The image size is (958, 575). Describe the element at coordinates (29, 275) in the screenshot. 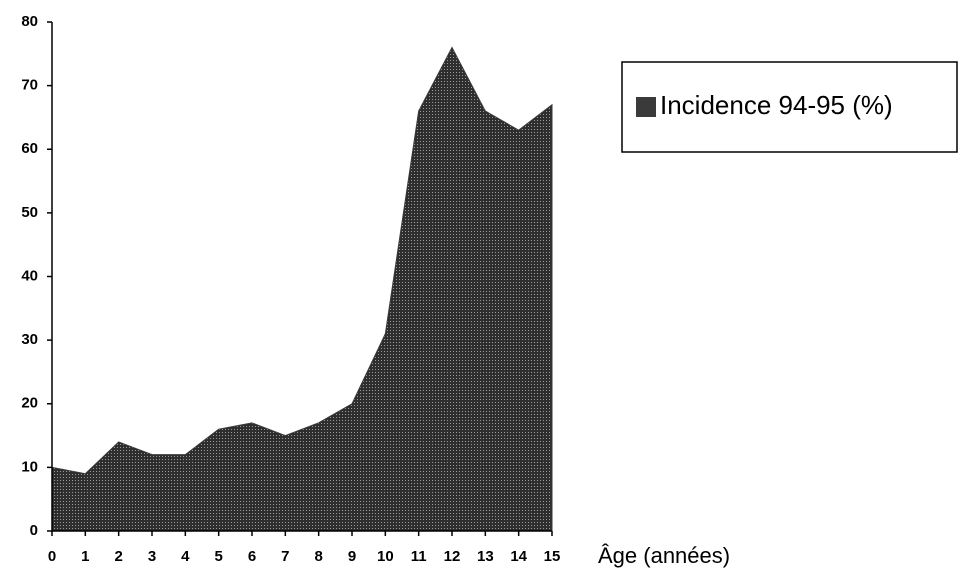

I see `y-tick-label: 40` at that location.